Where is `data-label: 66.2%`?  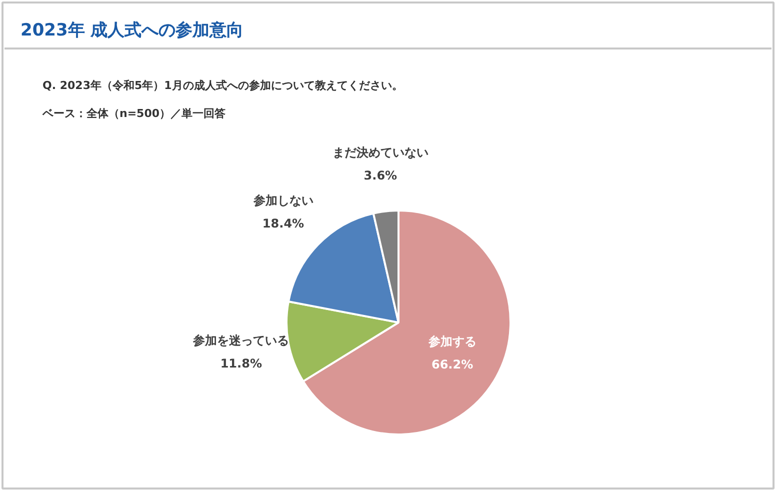
data-label: 66.2% is located at coordinates (452, 365).